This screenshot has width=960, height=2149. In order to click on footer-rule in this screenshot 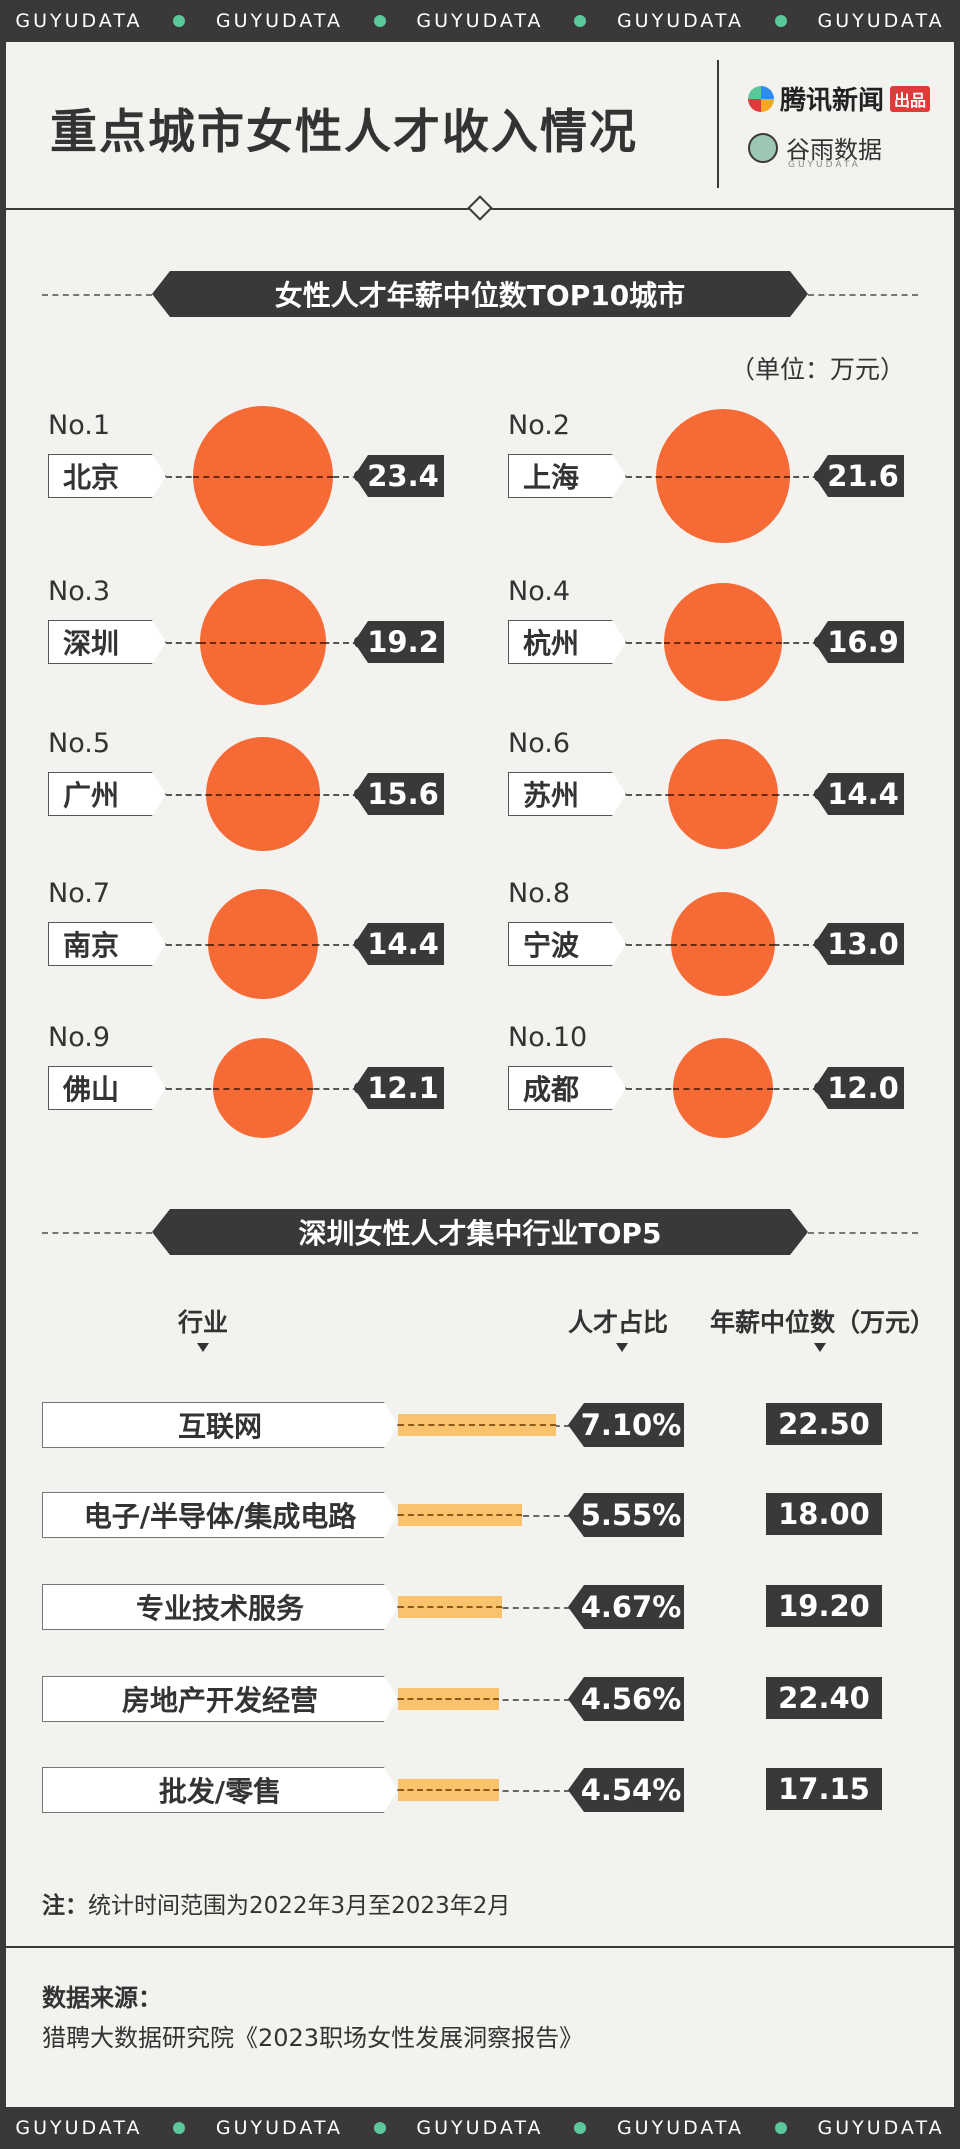, I will do `click(480, 1947)`.